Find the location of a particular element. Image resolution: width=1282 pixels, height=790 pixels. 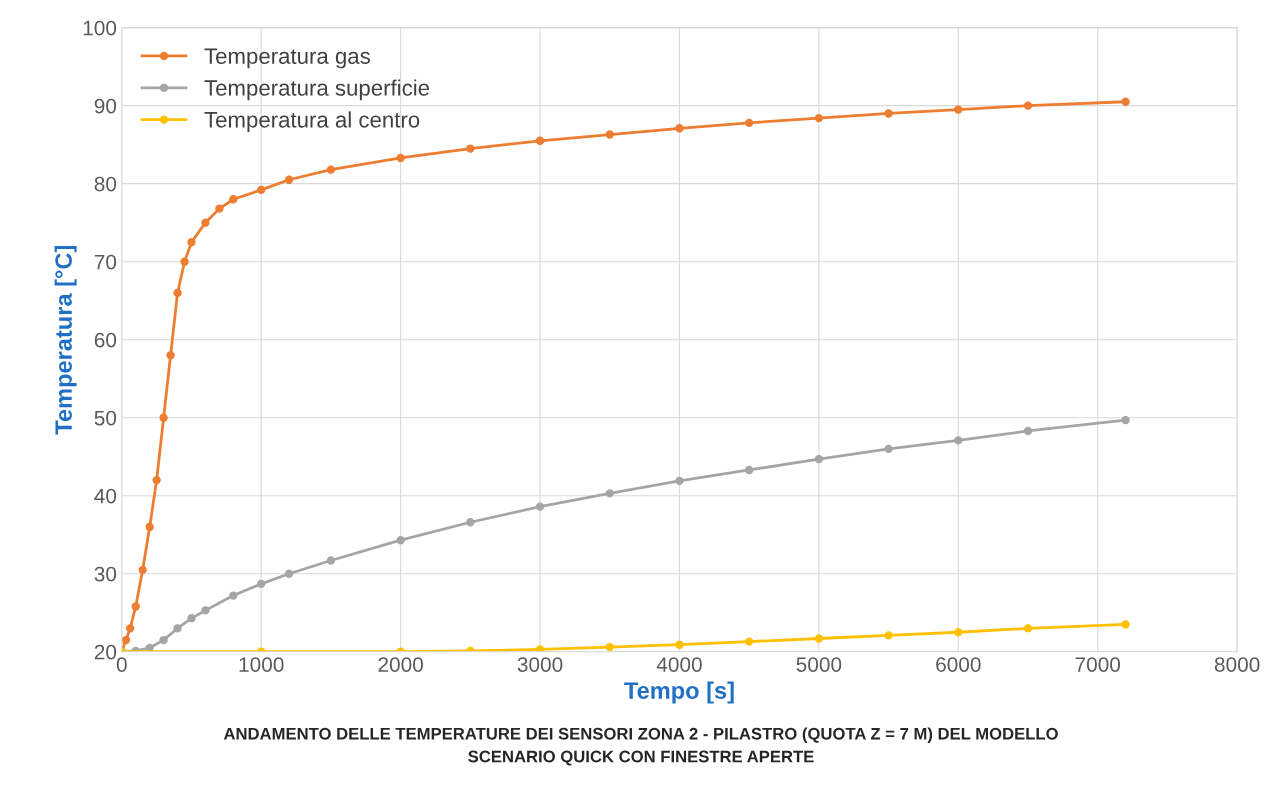

x-tick-label: 4000 is located at coordinates (679, 664).